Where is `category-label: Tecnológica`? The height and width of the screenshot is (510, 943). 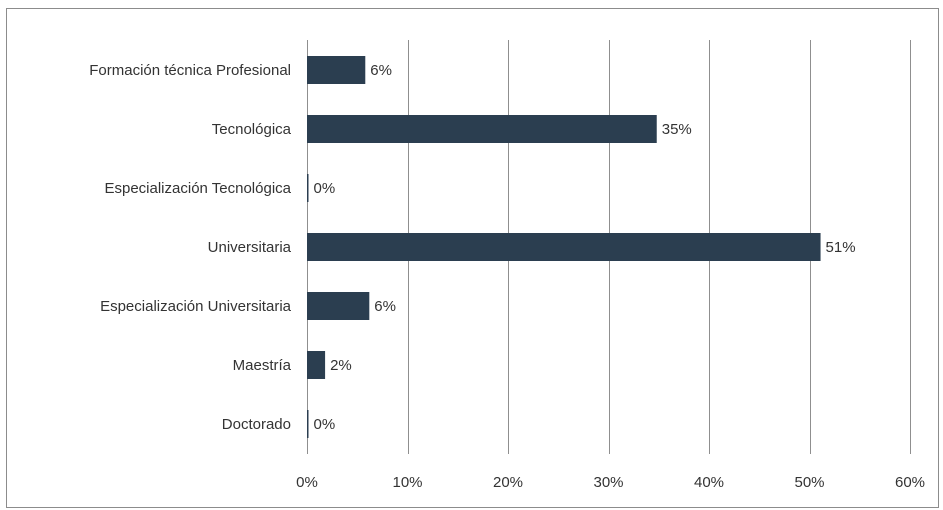 category-label: Tecnológica is located at coordinates (252, 129).